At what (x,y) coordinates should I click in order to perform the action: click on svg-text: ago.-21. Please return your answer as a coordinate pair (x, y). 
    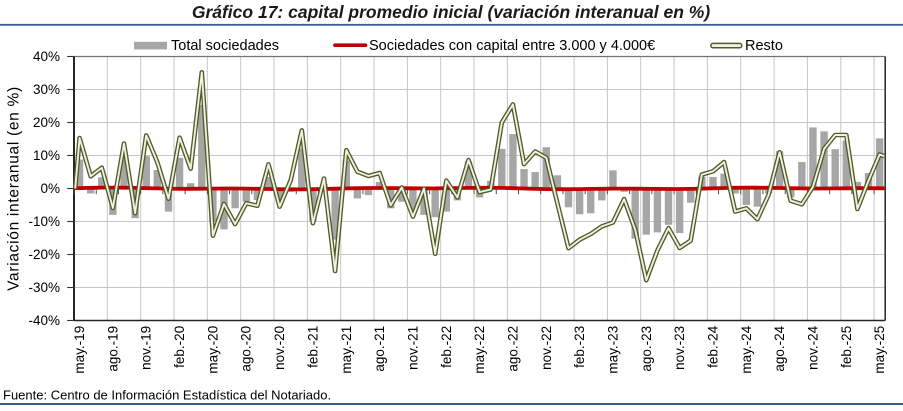
    Looking at the image, I should click on (379, 349).